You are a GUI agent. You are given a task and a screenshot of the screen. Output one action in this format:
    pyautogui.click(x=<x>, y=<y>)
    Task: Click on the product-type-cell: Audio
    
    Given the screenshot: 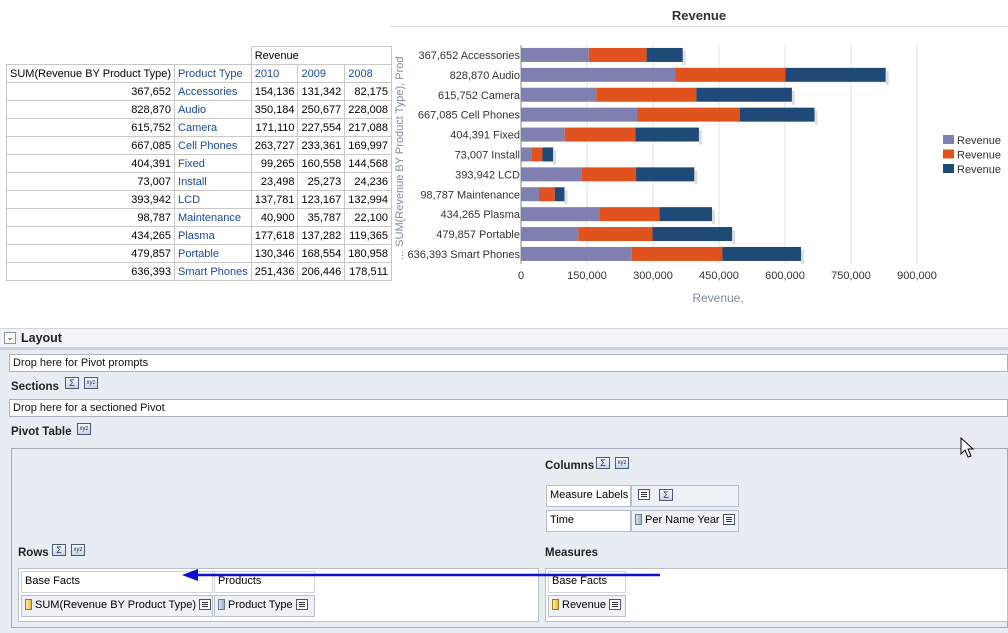 What is the action you would take?
    pyautogui.click(x=213, y=109)
    